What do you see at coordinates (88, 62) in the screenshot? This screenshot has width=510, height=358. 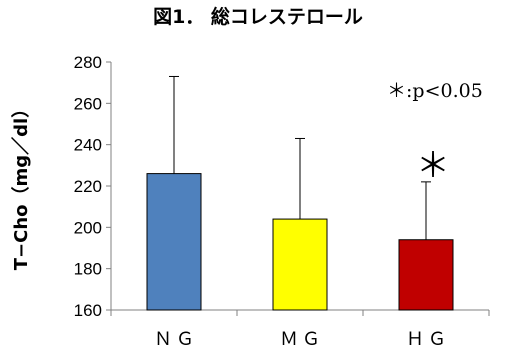 I see `y-tick-label: 280` at bounding box center [88, 62].